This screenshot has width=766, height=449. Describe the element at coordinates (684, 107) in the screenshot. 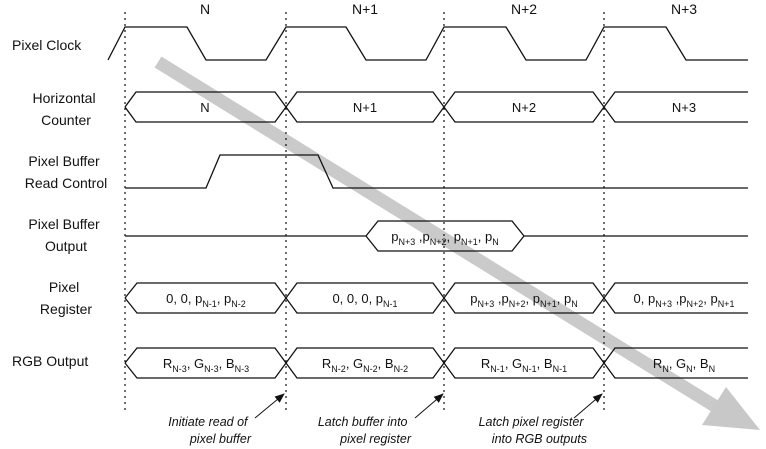

I see `counter-value: N+3` at that location.